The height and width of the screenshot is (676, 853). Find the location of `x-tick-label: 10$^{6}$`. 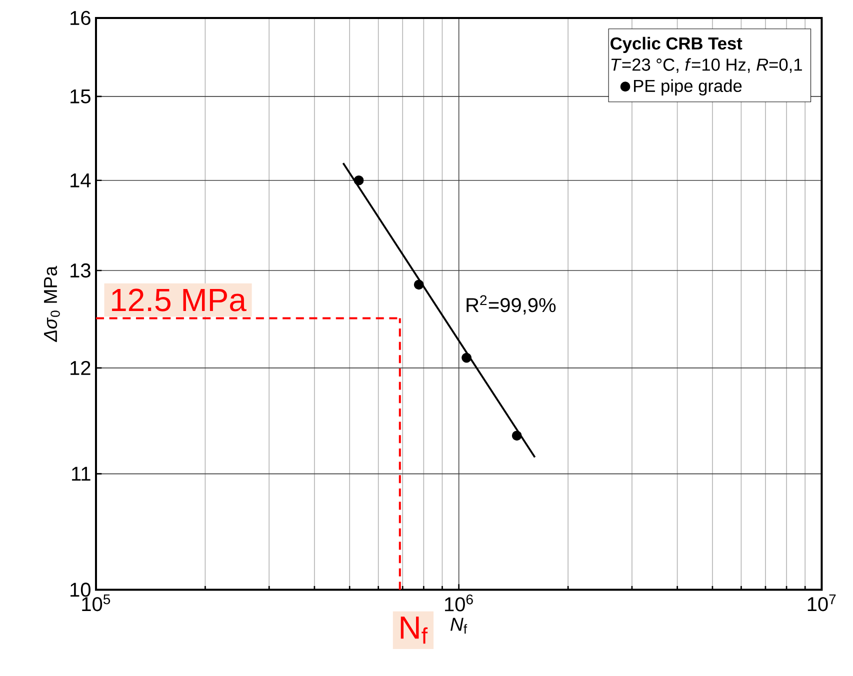

x-tick-label: 10$^{6}$ is located at coordinates (459, 603).